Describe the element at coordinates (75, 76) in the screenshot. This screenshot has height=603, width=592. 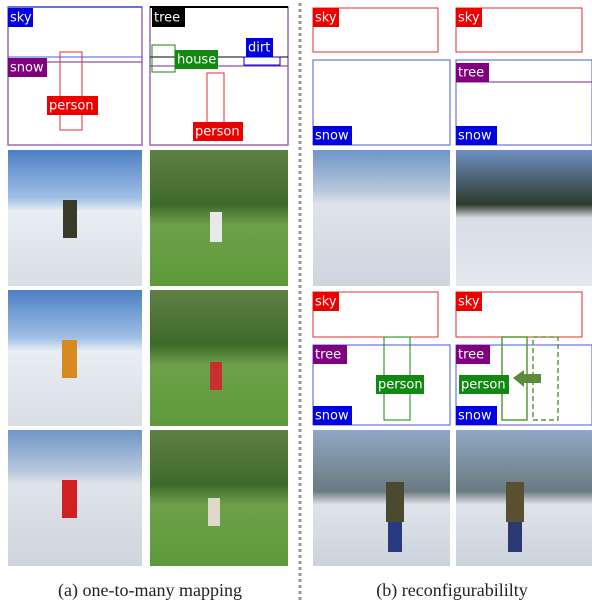
I see `layout-panel: sky snow person` at that location.